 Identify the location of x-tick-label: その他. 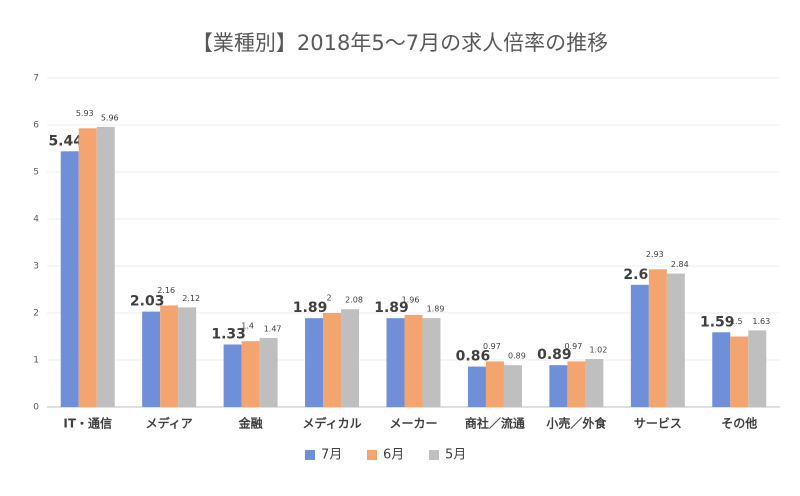
(739, 423).